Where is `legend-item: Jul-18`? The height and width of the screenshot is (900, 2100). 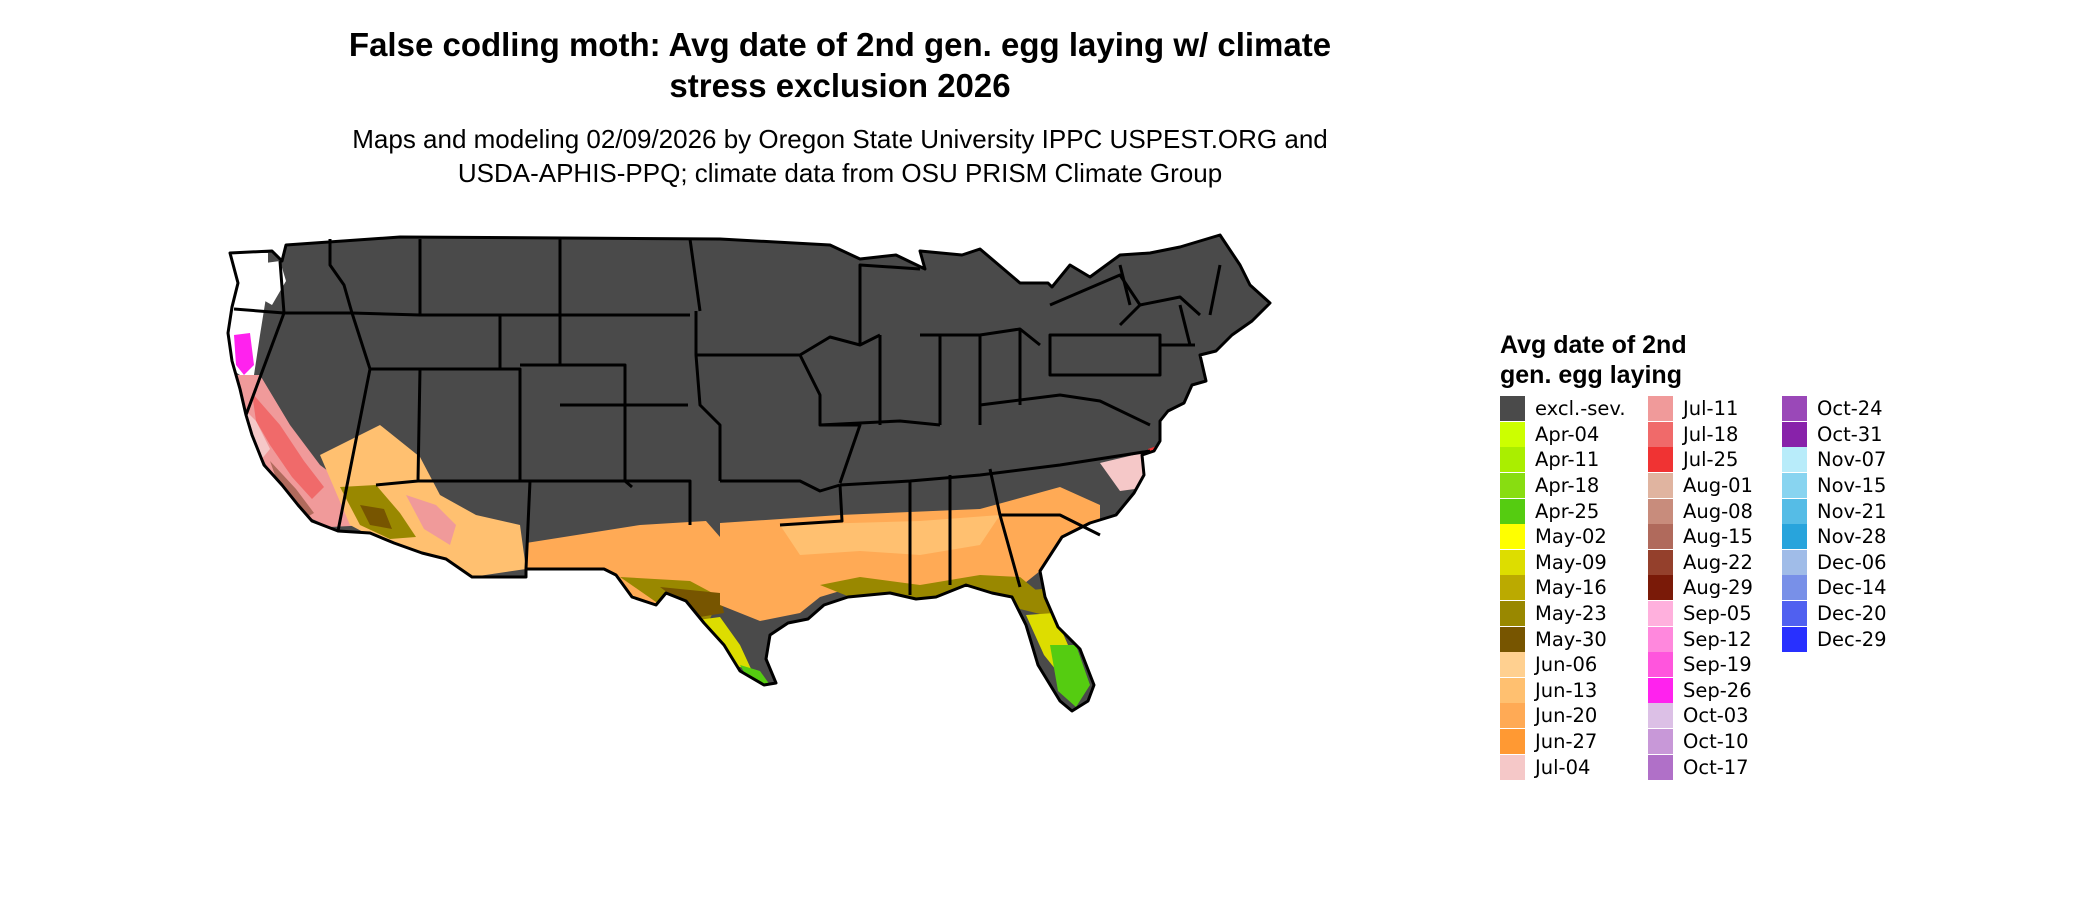
legend-item: Jul-18 is located at coordinates (1723, 434).